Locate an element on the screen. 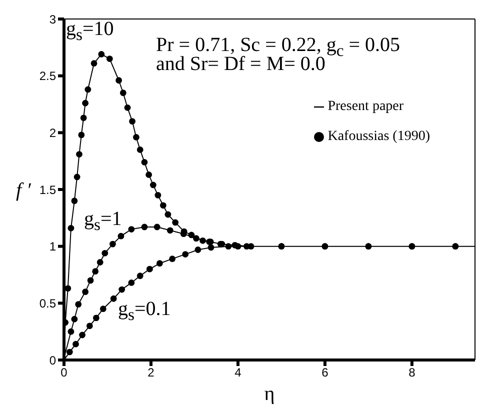 The image size is (483, 413). y-tick-label: 3 is located at coordinates (52, 19).